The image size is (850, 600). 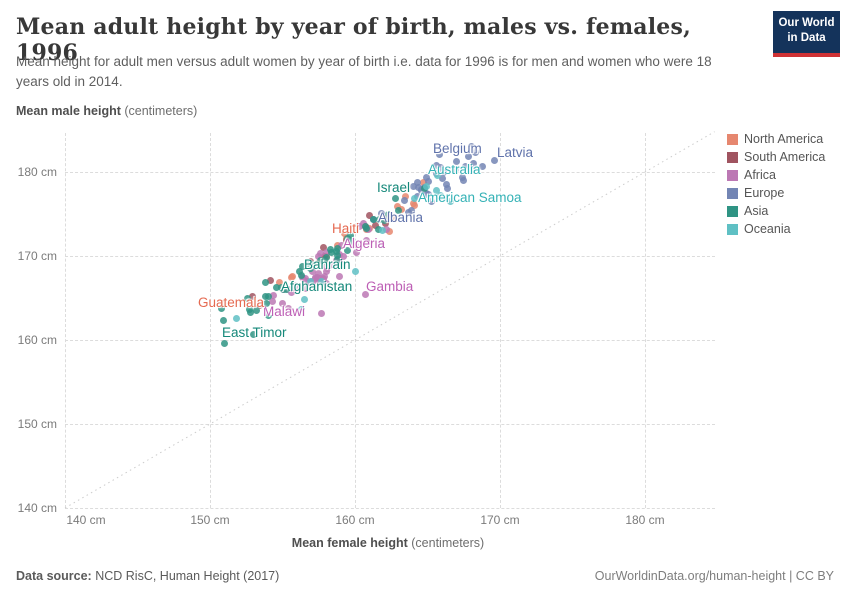 I want to click on legend-item-north-america: North America, so click(x=776, y=139).